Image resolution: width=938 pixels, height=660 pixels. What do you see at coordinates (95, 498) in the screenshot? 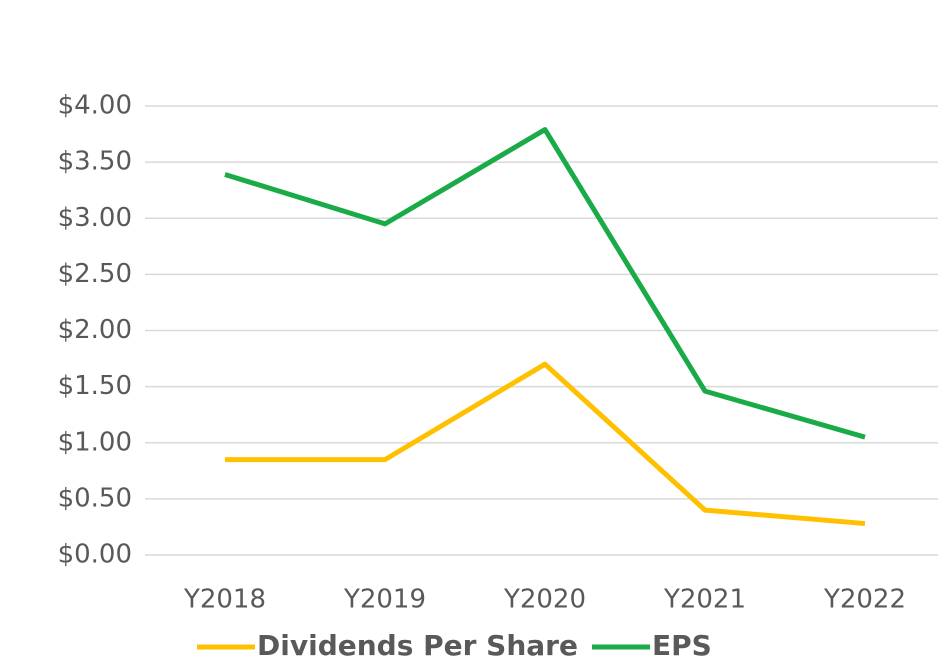
I see `y-tick-label: $0.50` at bounding box center [95, 498].